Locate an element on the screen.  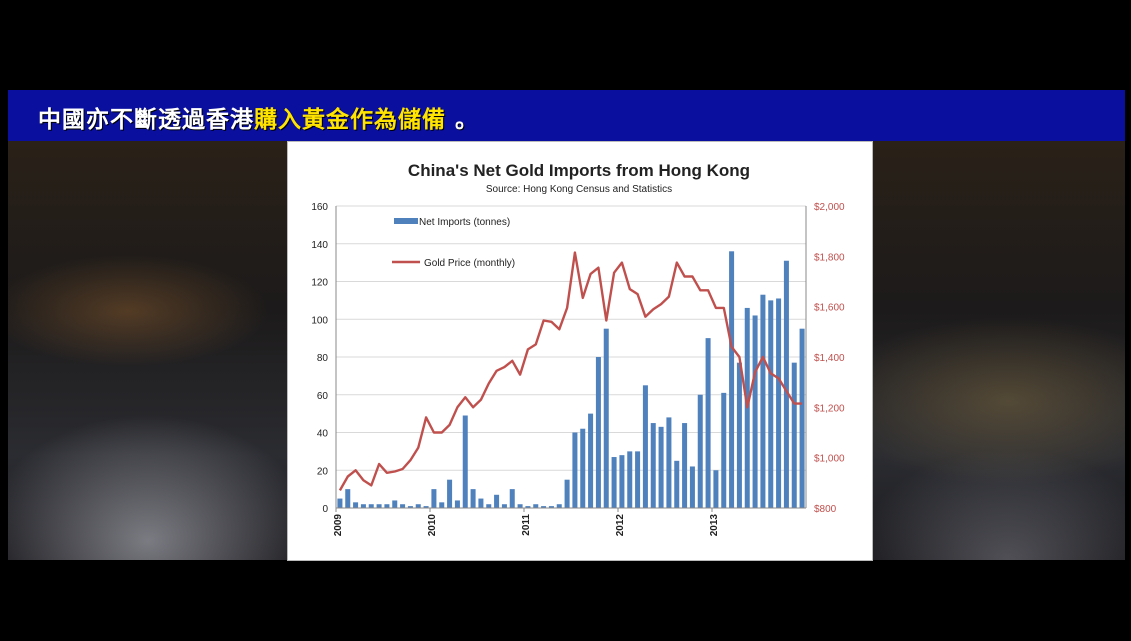
y-right-tick-label: $800 is located at coordinates (825, 509).